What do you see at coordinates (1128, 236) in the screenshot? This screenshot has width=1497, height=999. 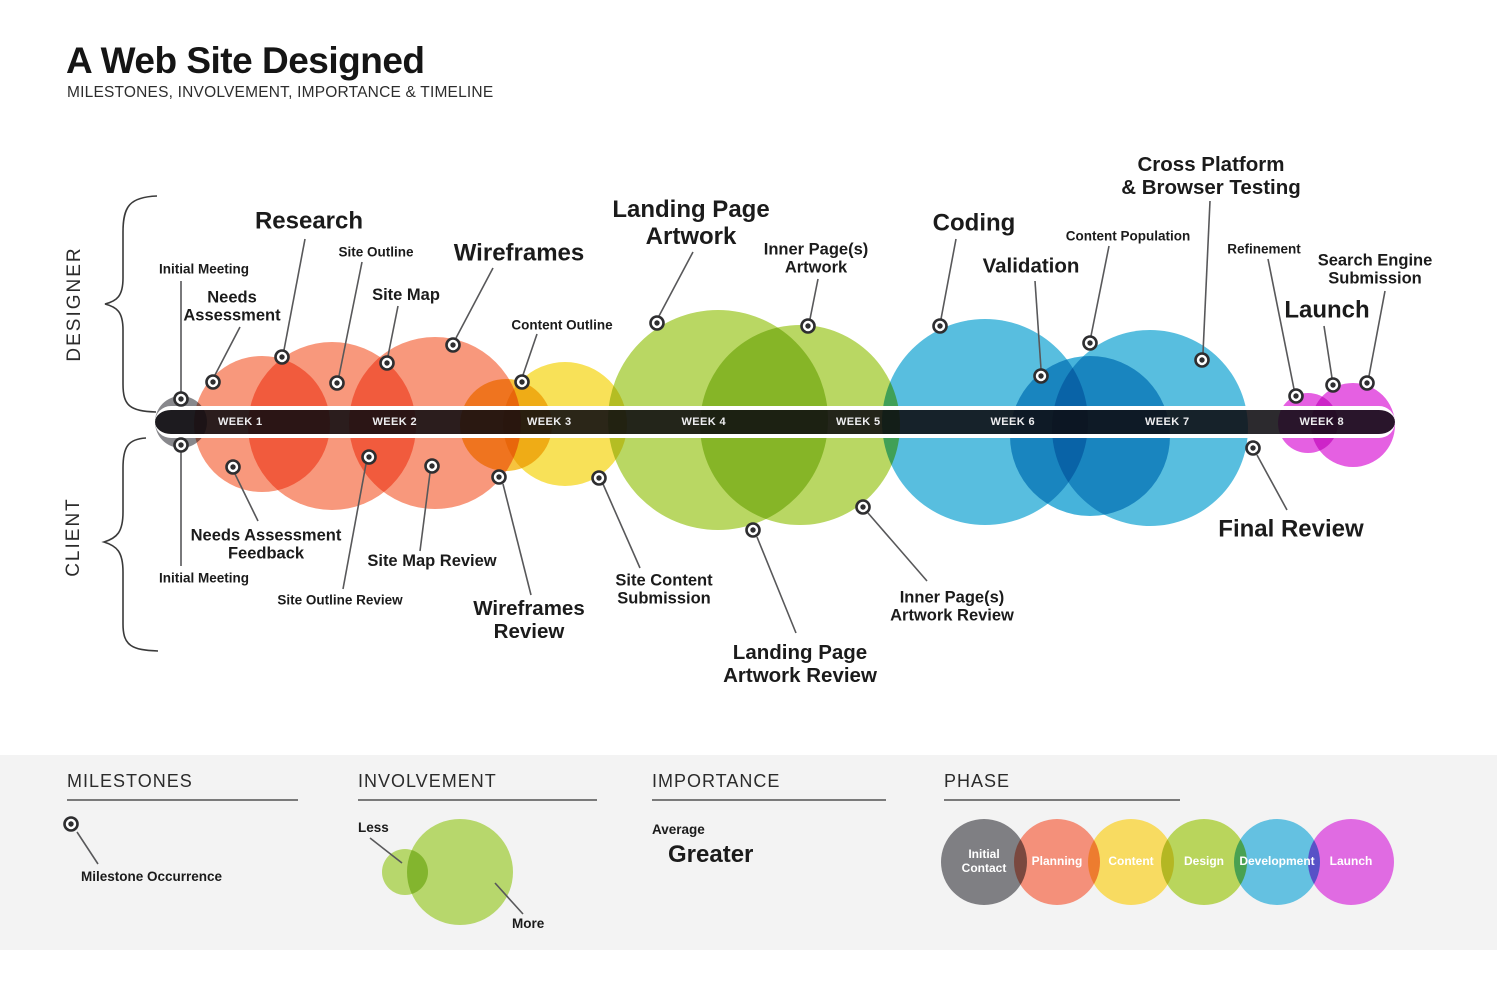 I see `milestone-label-designer-content-population: Content Population` at bounding box center [1128, 236].